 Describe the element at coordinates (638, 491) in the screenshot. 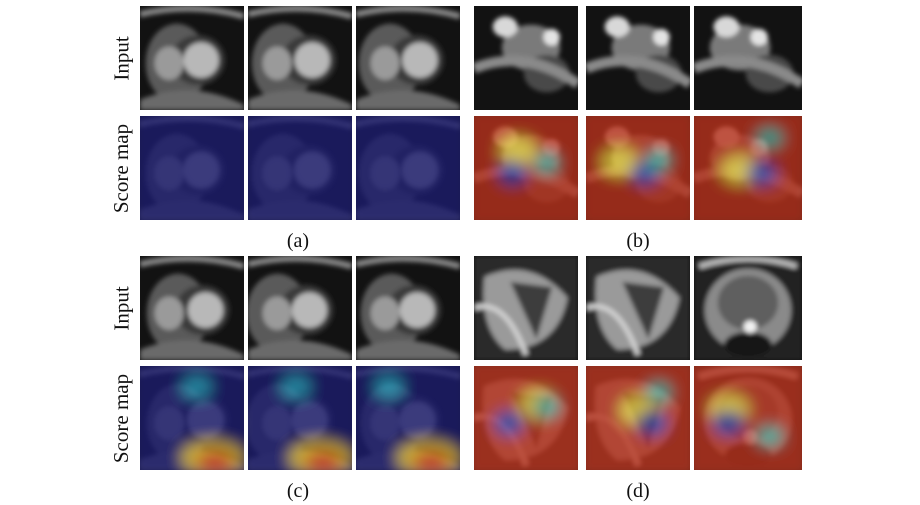

I see `panel-caption-d: (d)` at that location.